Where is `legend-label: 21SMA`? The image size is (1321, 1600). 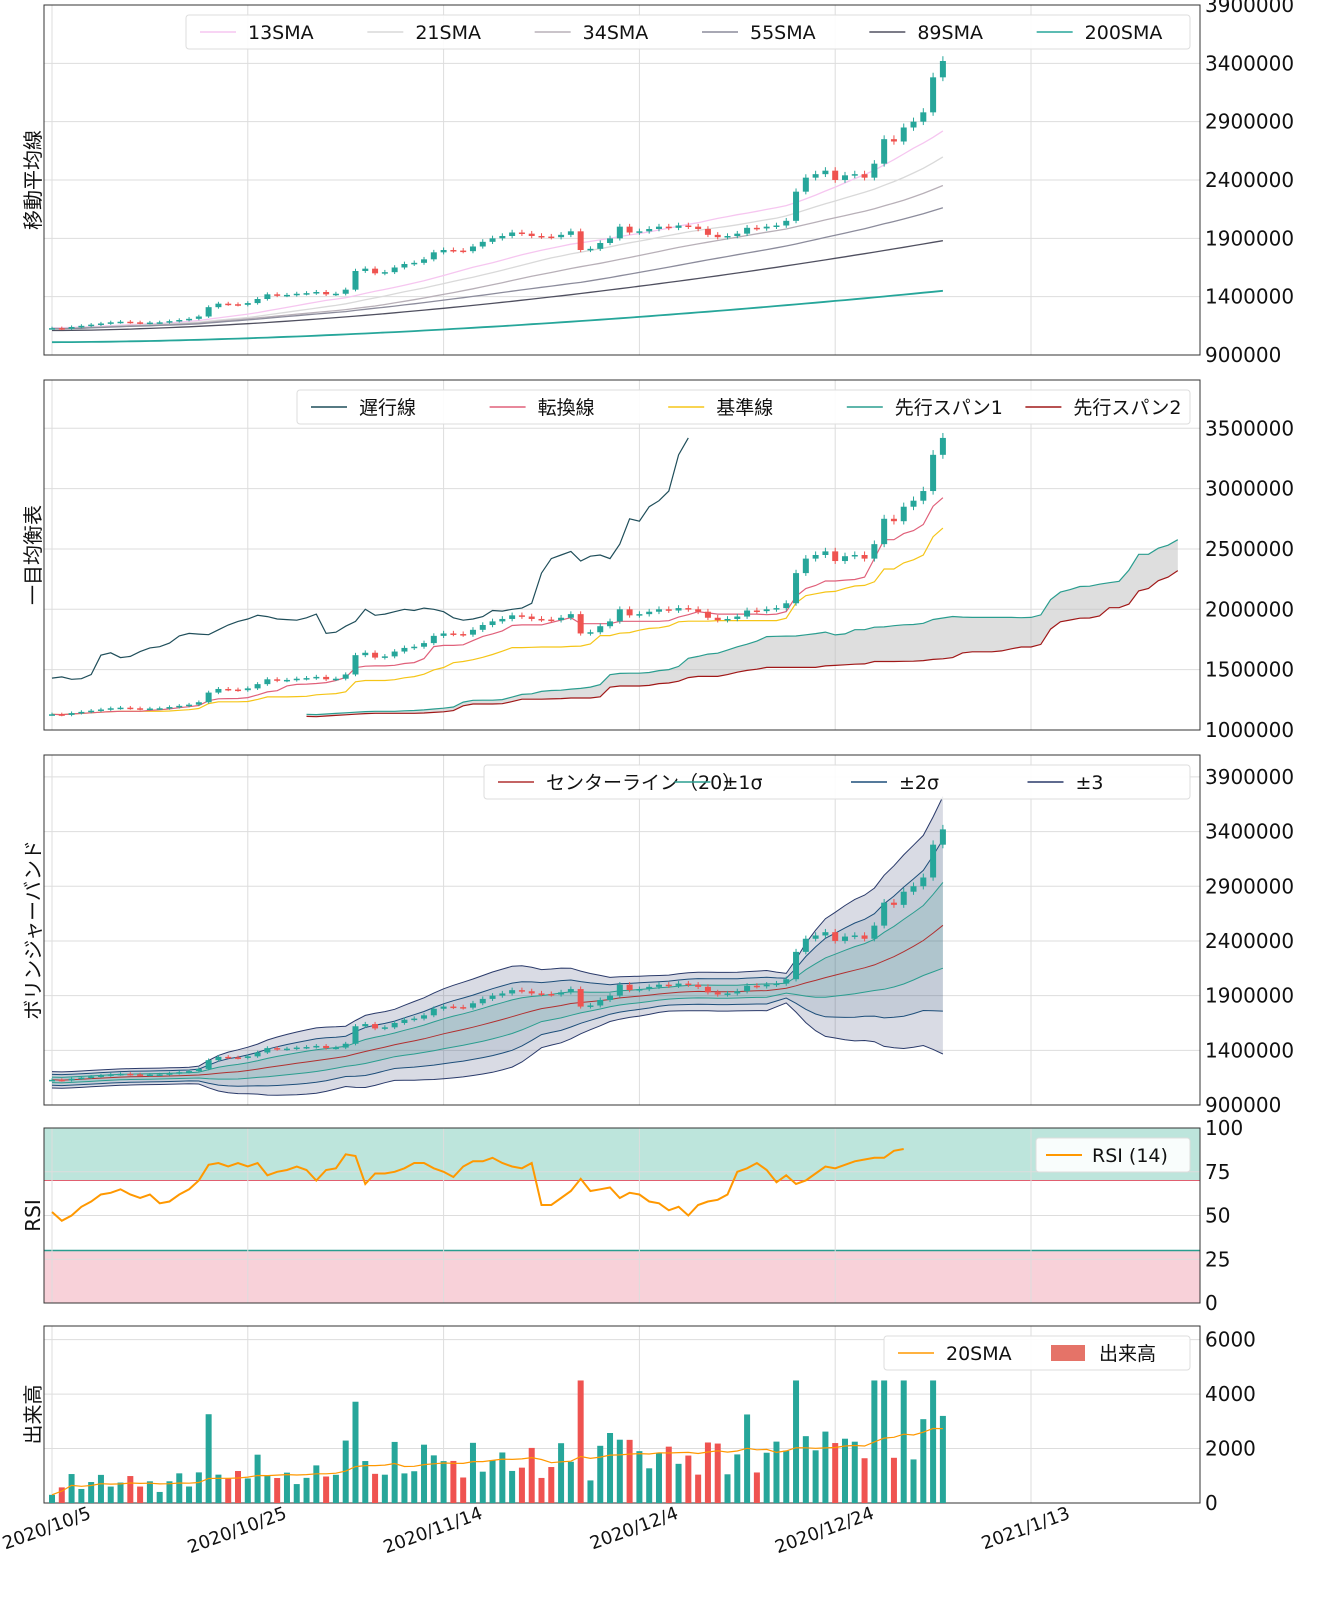
legend-label: 21SMA is located at coordinates (448, 33).